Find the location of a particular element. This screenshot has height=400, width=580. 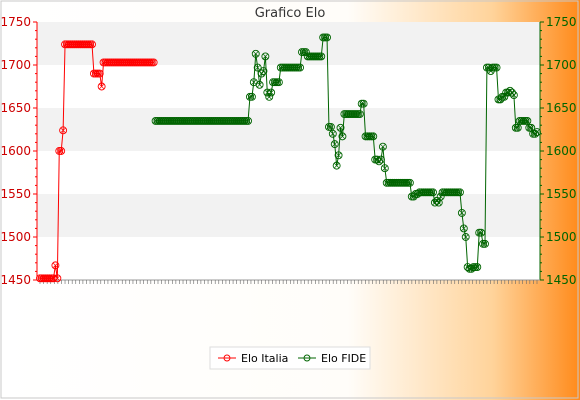

left-tick-label: 1500 is located at coordinates (15, 237).